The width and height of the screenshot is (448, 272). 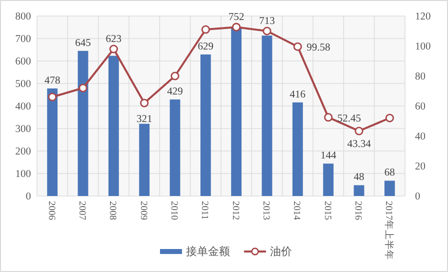 I want to click on y2-tick-label: 100, so click(x=423, y=47).